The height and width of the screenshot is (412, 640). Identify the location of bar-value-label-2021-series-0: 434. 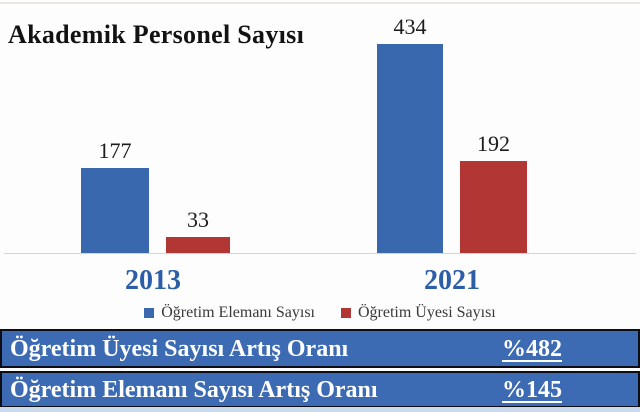
(410, 26).